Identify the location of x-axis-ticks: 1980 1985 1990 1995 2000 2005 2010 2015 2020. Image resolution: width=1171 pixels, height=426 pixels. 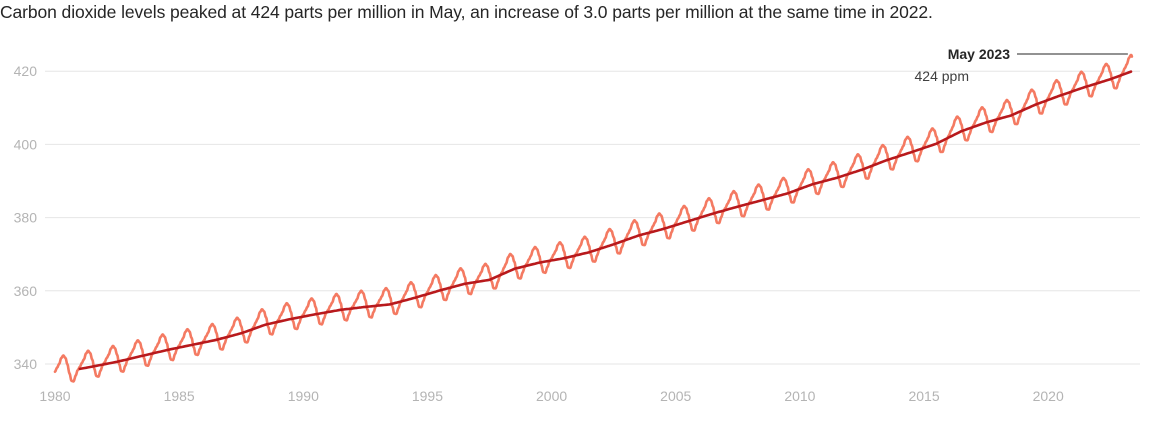
(551, 396).